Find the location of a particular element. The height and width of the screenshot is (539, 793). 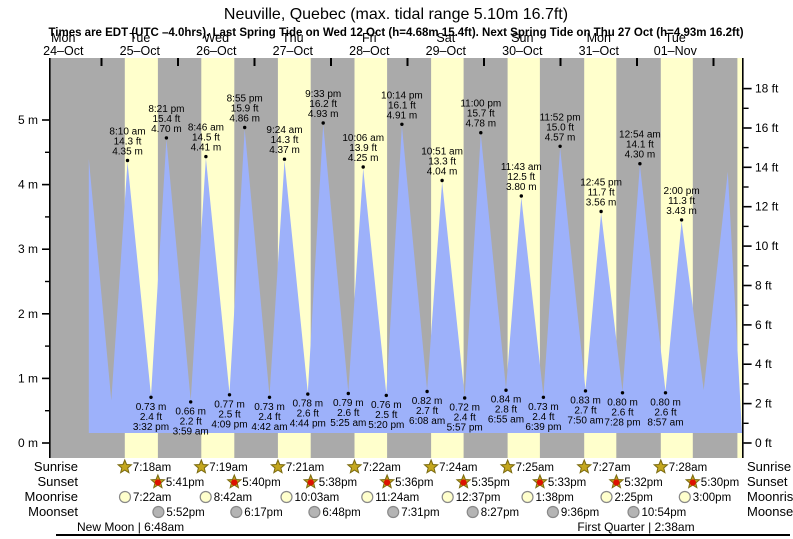

low-tide-label: 2.4 ft is located at coordinates (465, 418).